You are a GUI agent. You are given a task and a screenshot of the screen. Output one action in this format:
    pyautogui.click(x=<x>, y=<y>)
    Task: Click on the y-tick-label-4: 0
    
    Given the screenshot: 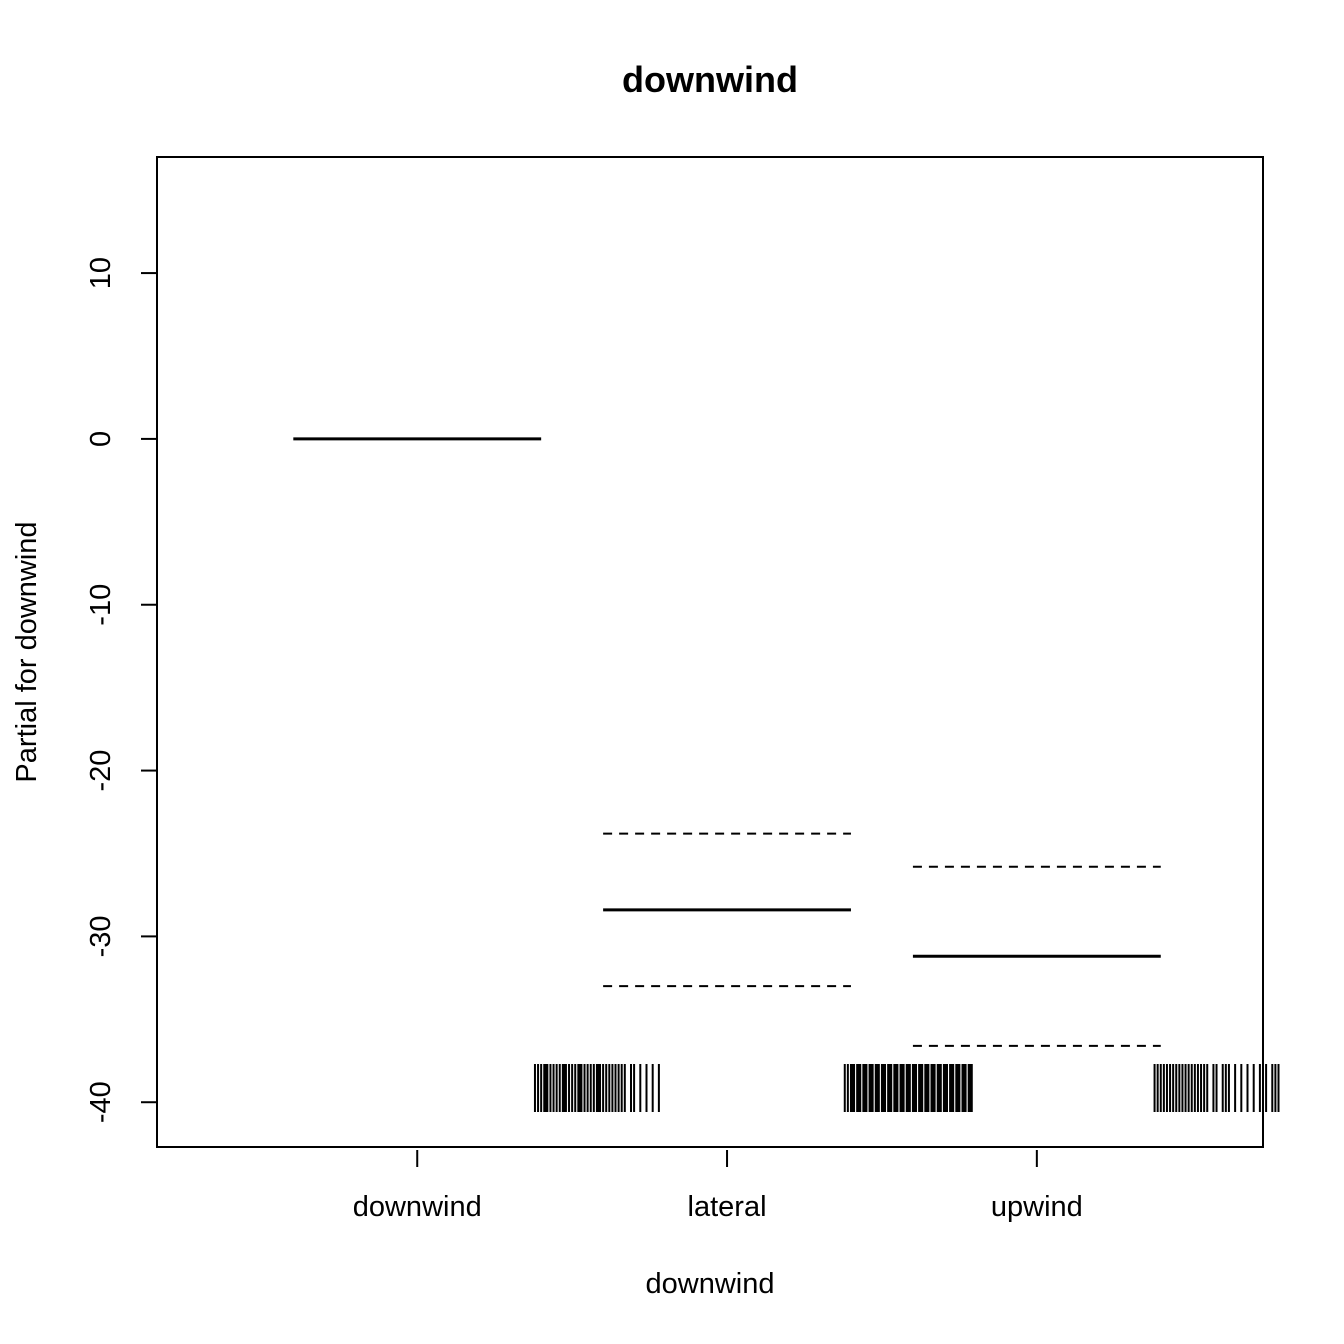 What is the action you would take?
    pyautogui.click(x=101, y=439)
    